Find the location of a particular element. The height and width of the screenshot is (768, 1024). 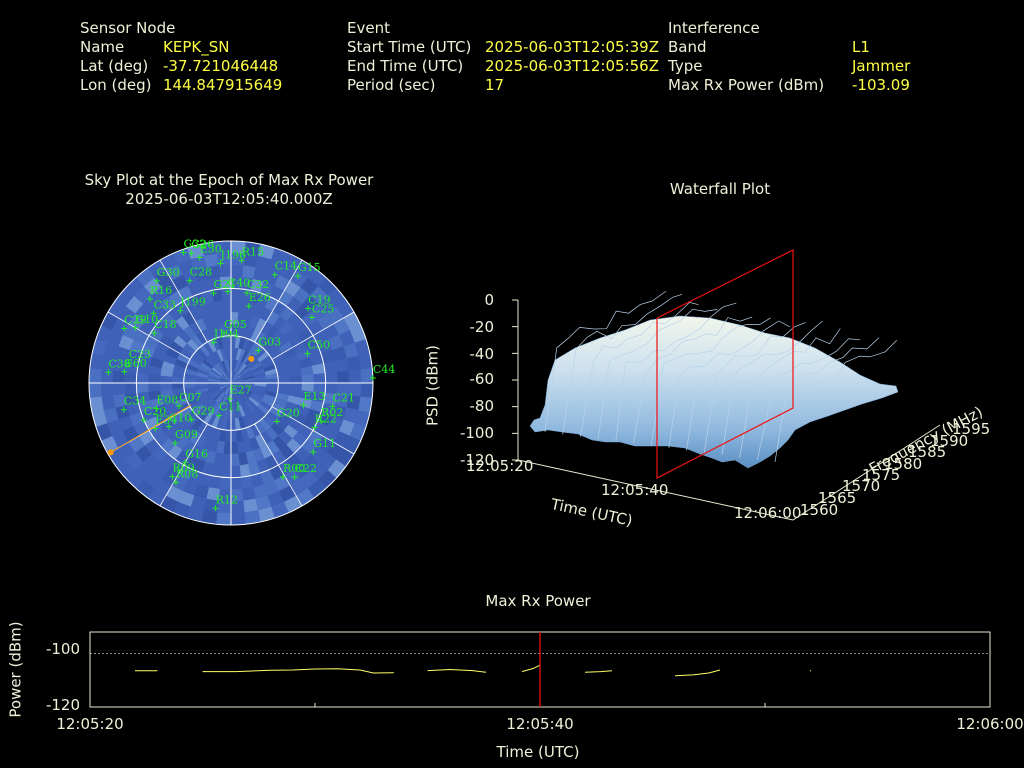

satellite-C07: C07 is located at coordinates (189, 400).